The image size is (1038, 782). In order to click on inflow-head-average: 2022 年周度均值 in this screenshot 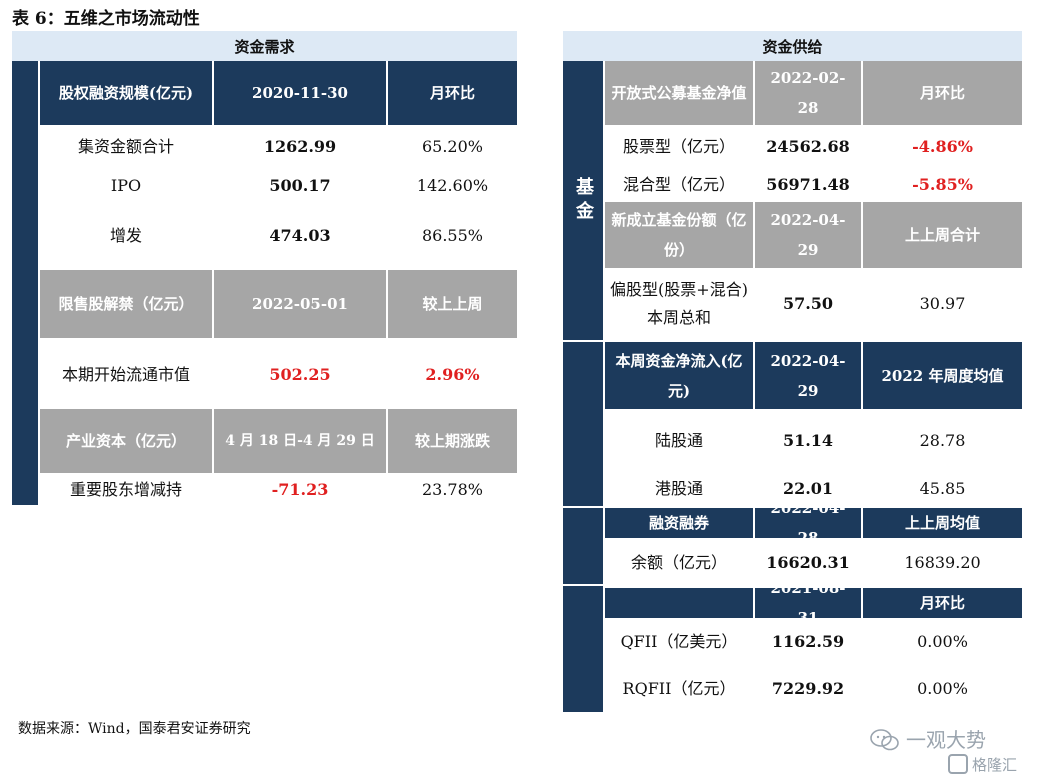, I will do `click(942, 375)`.